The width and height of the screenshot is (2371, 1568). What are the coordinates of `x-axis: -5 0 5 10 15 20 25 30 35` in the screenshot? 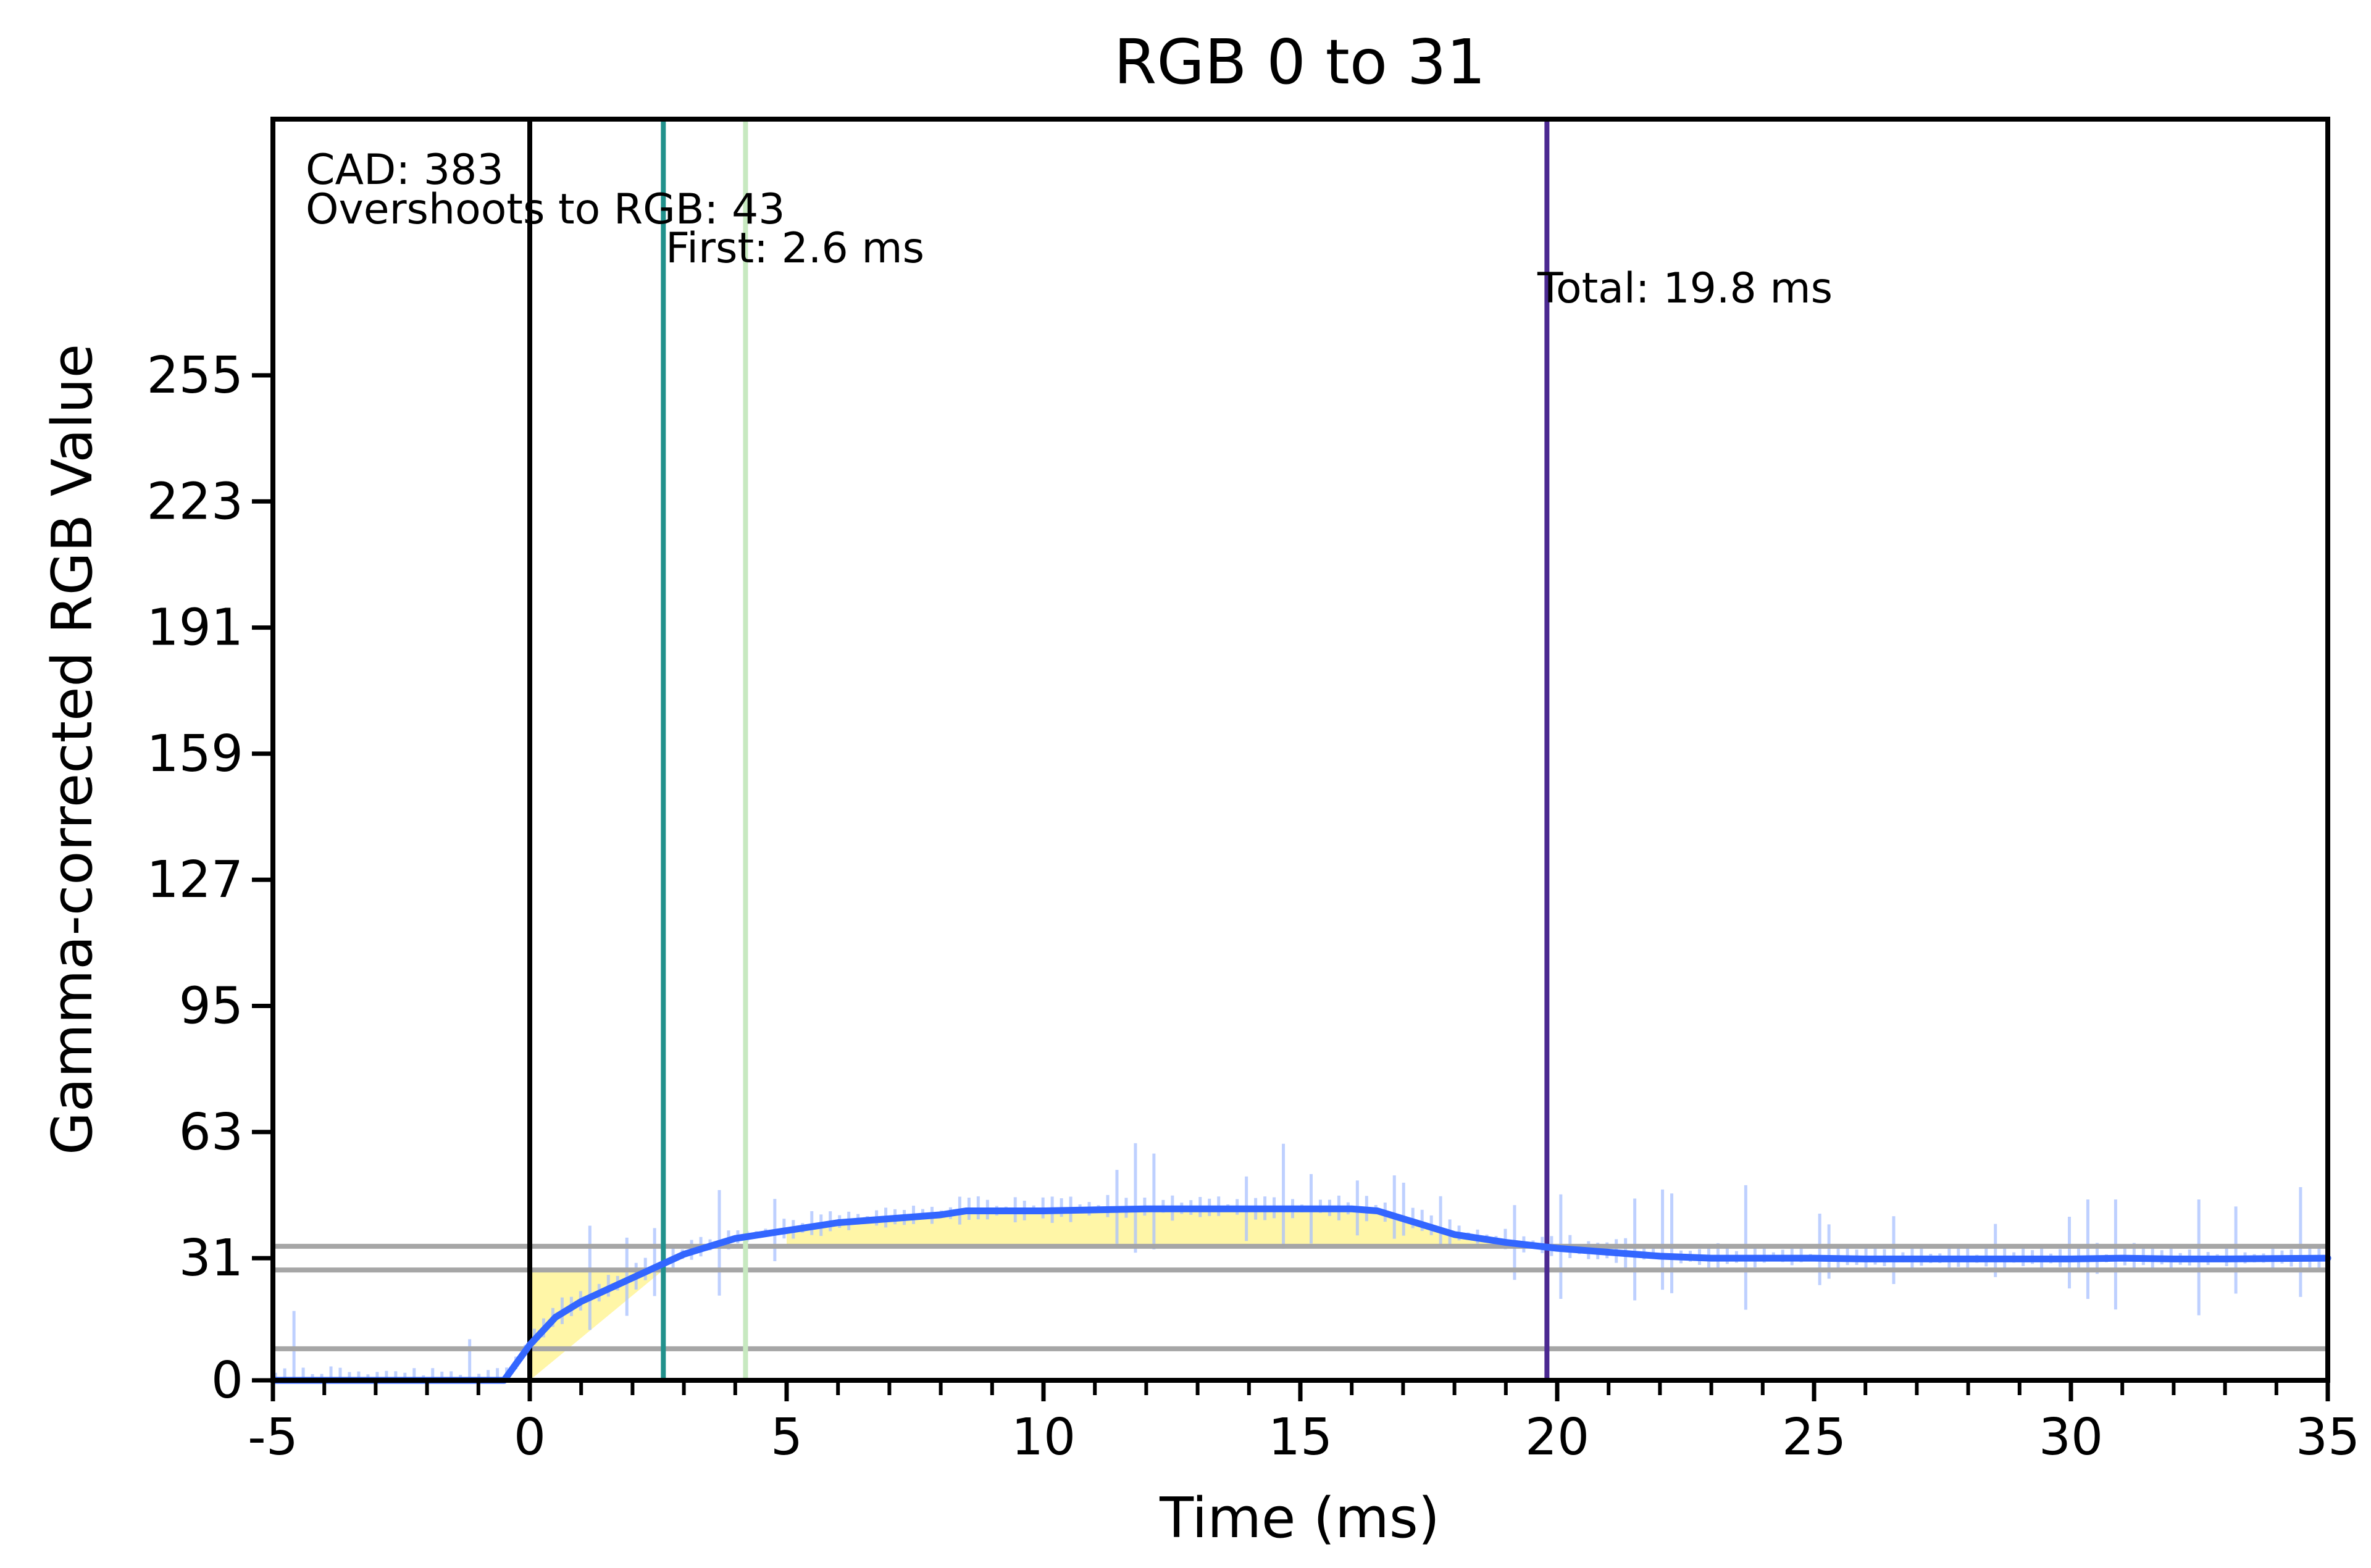 It's located at (1304, 1423).